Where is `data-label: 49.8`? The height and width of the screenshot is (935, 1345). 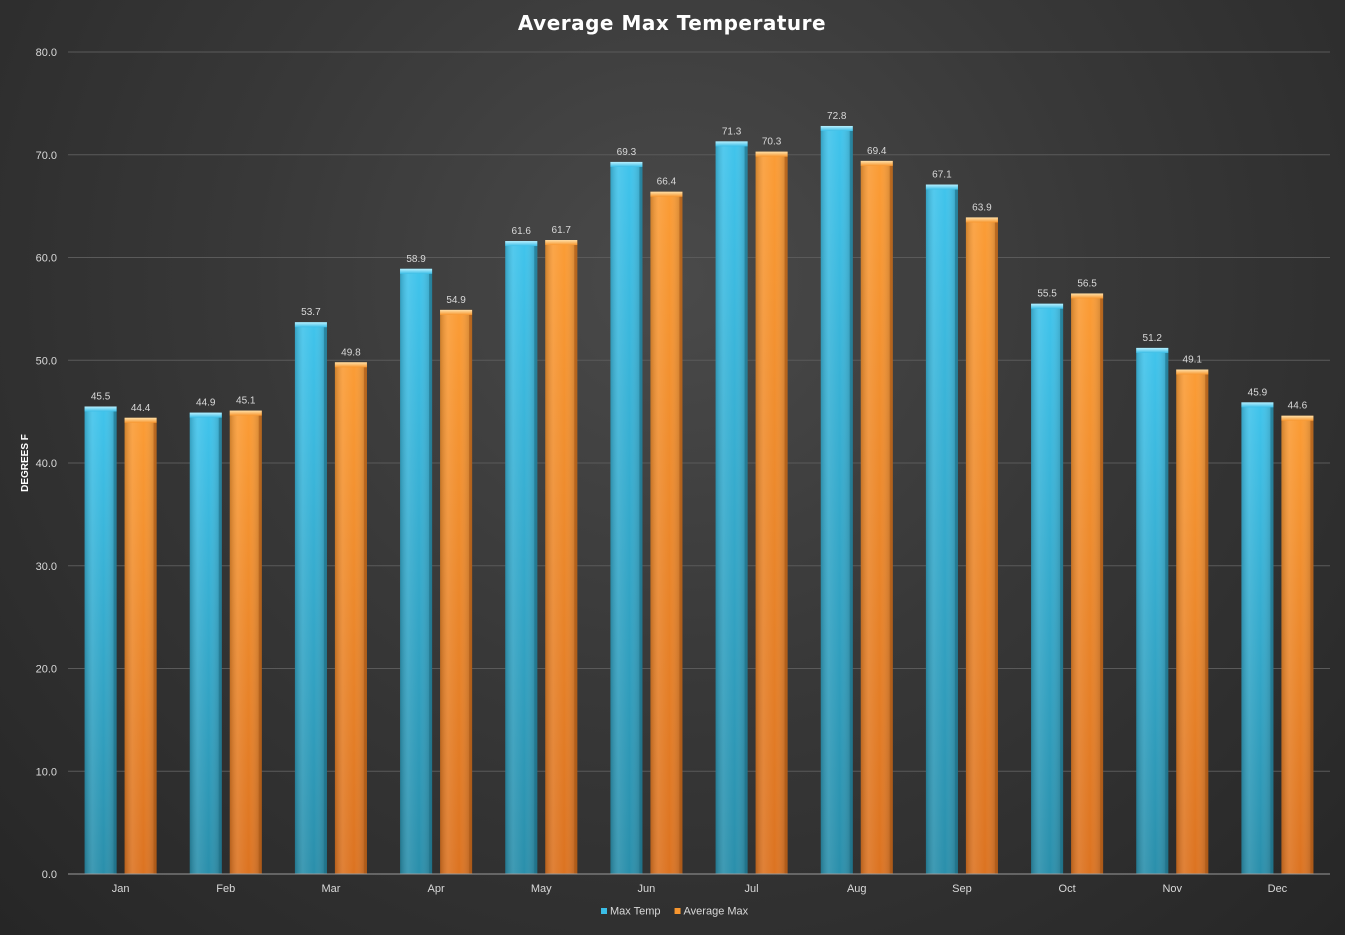
data-label: 49.8 is located at coordinates (351, 352).